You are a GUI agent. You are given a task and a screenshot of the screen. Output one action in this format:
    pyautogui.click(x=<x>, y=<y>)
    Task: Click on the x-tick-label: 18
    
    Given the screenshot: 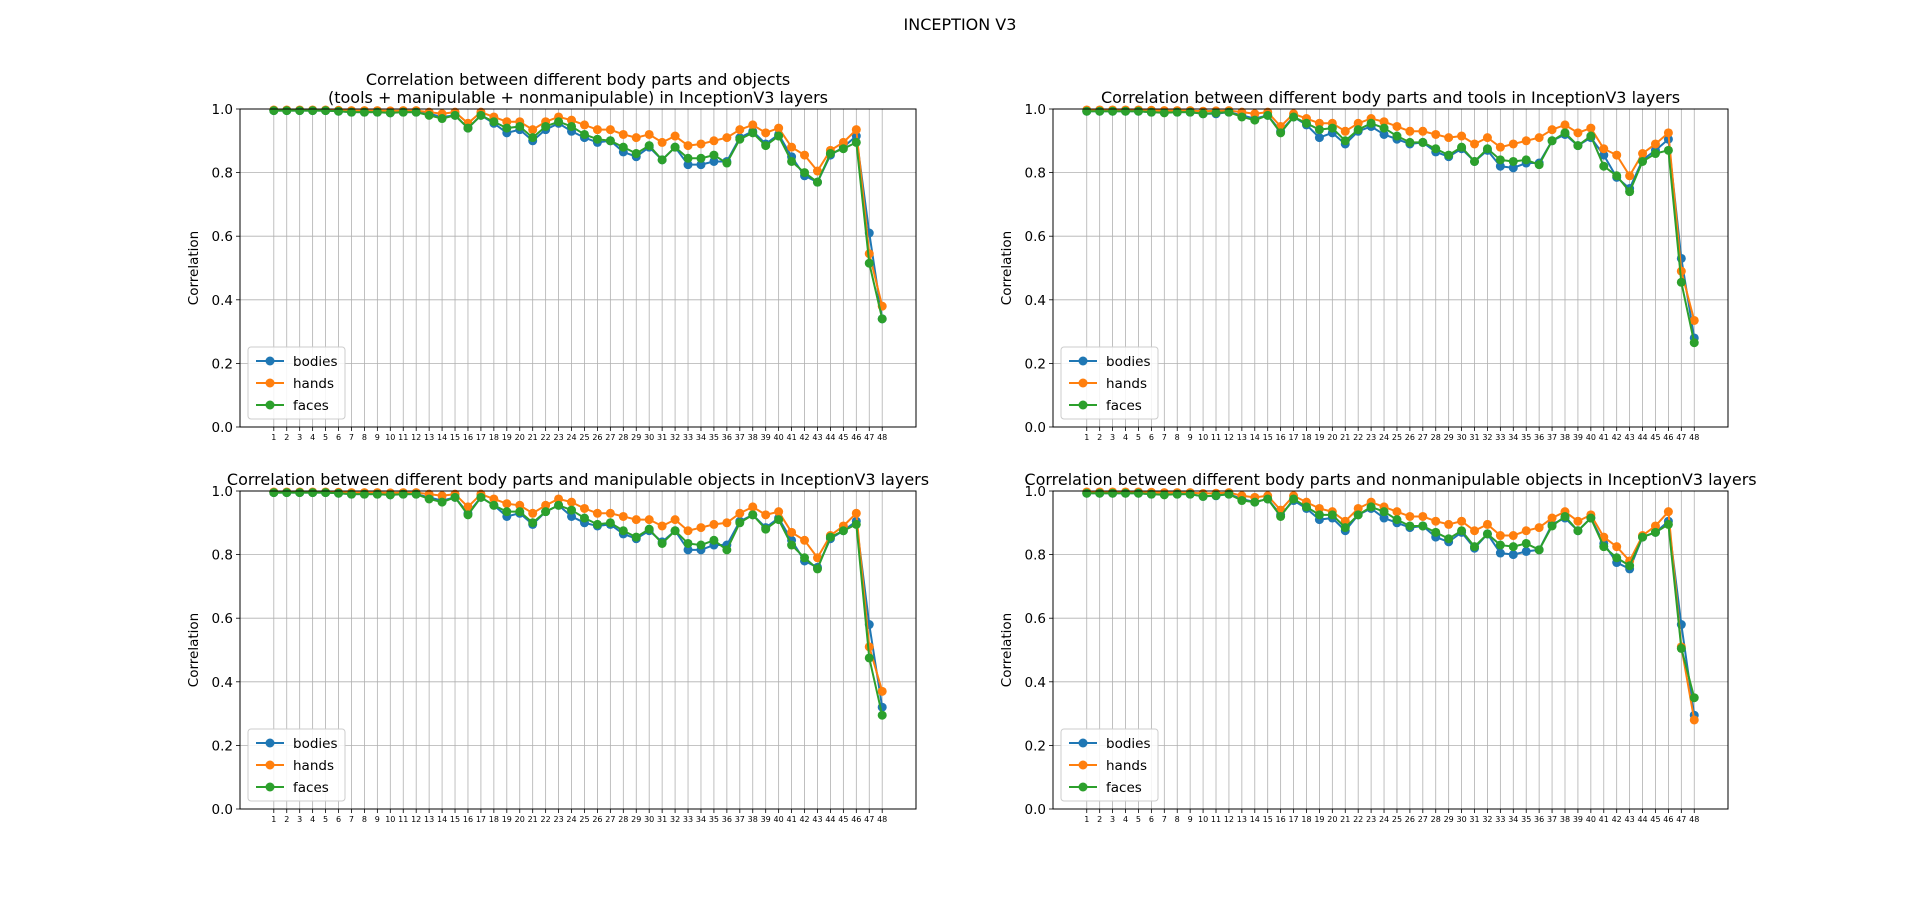 What is the action you would take?
    pyautogui.click(x=1306, y=819)
    